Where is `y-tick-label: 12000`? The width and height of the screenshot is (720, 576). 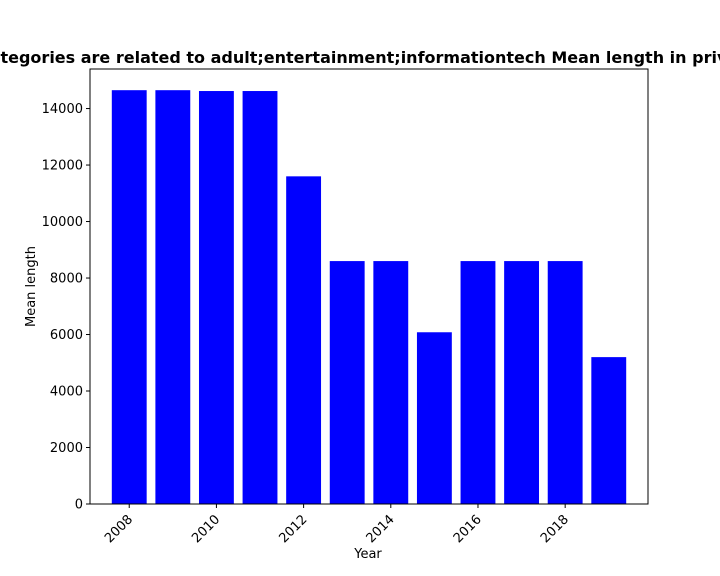
y-tick-label: 12000 is located at coordinates (62, 166).